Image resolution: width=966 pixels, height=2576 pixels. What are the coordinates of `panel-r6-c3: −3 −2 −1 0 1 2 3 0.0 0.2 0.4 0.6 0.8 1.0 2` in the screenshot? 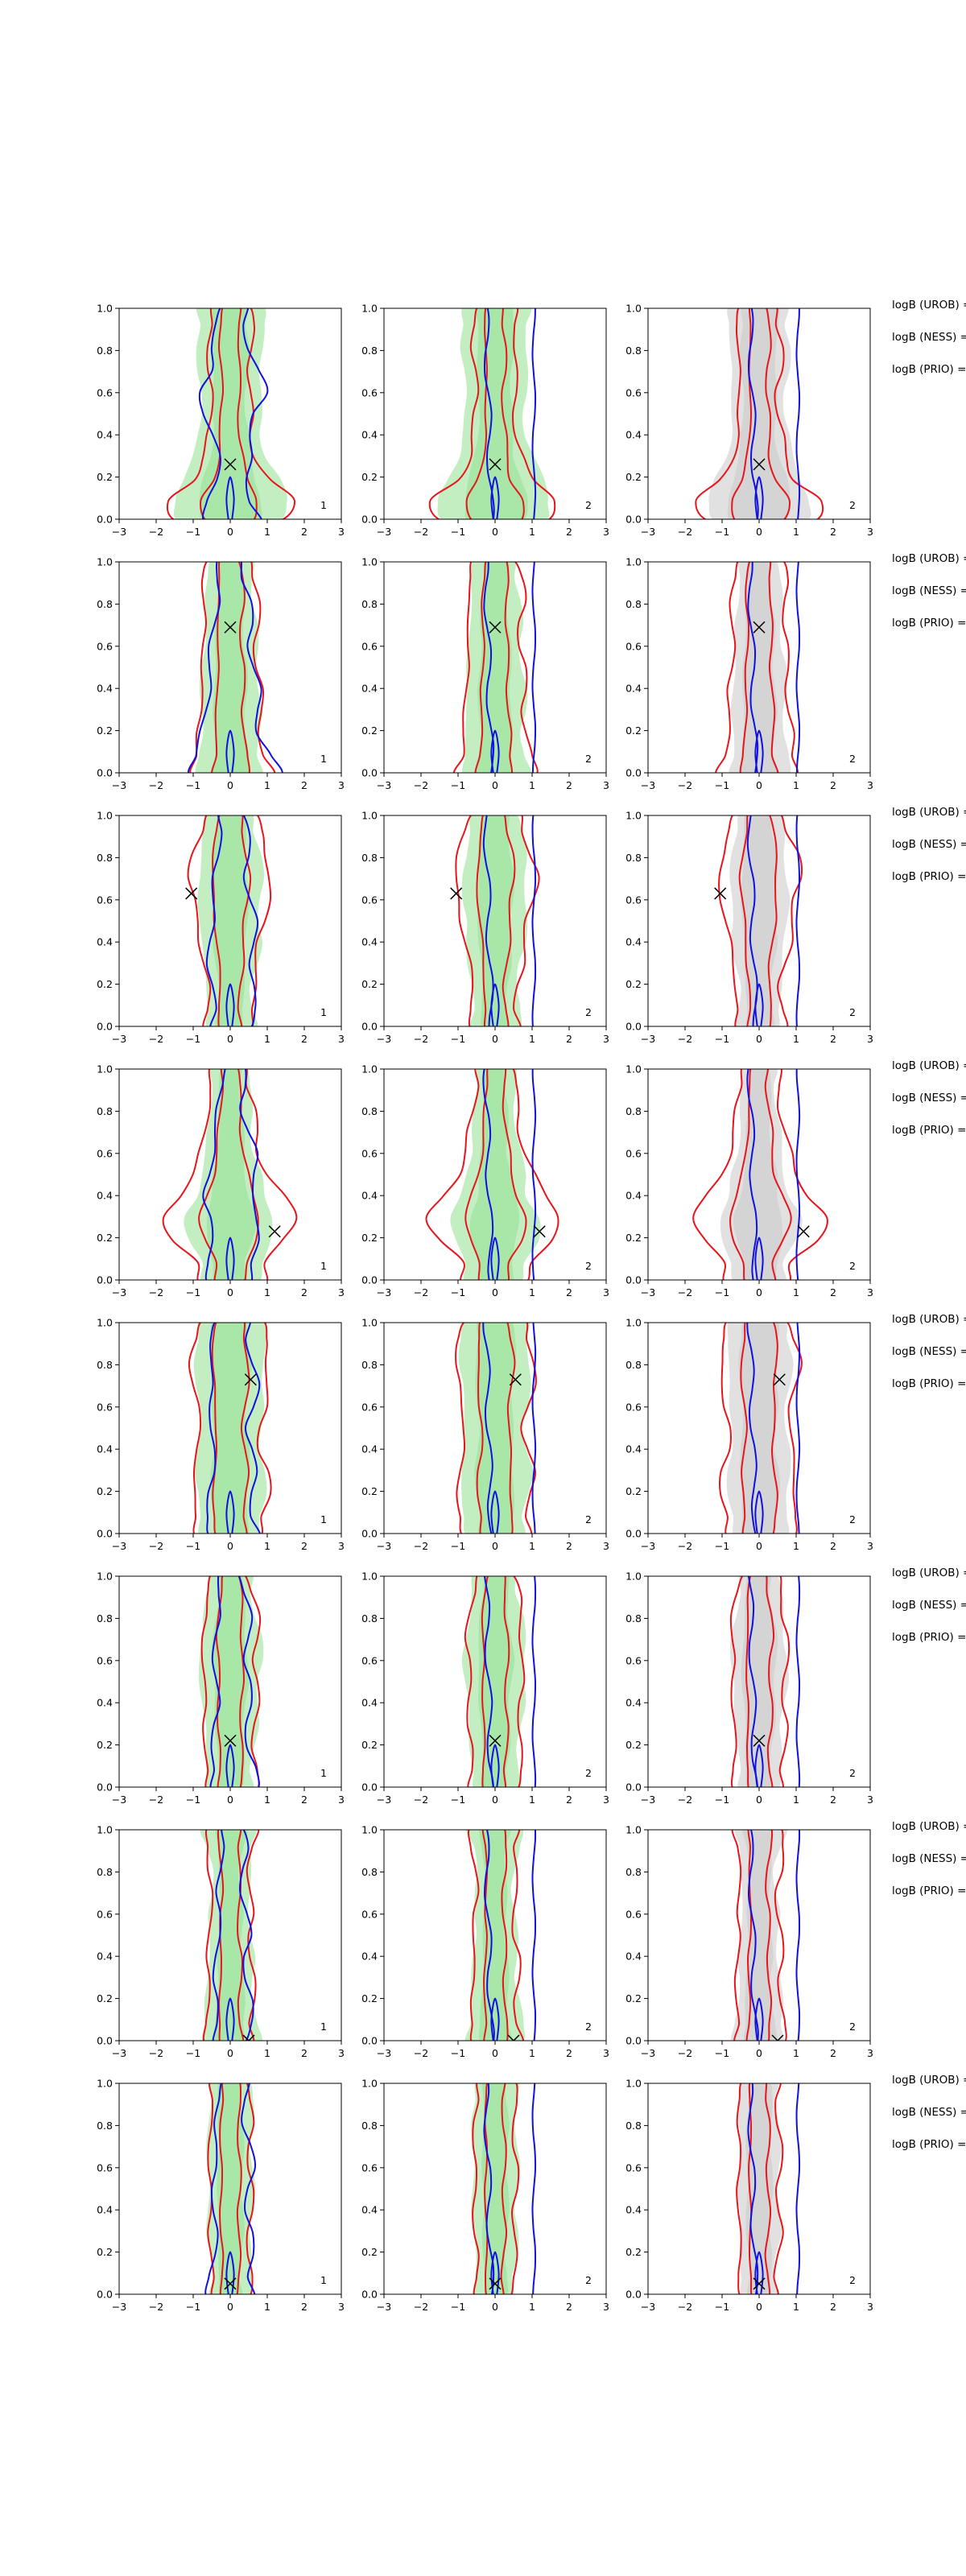 It's located at (749, 1688).